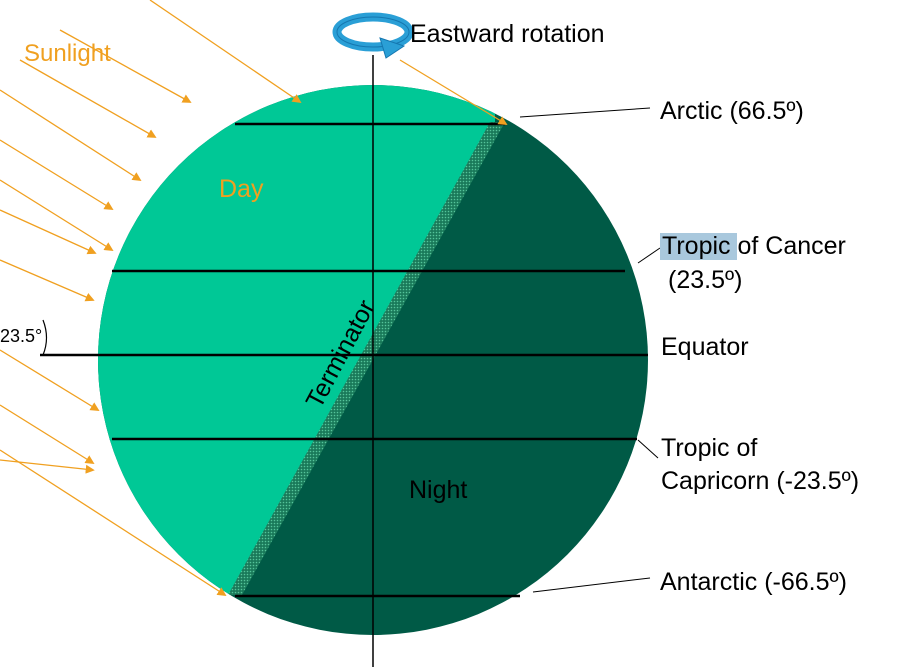 The width and height of the screenshot is (898, 667). I want to click on tropic-cancer-rest: of Cancer, so click(788, 246).